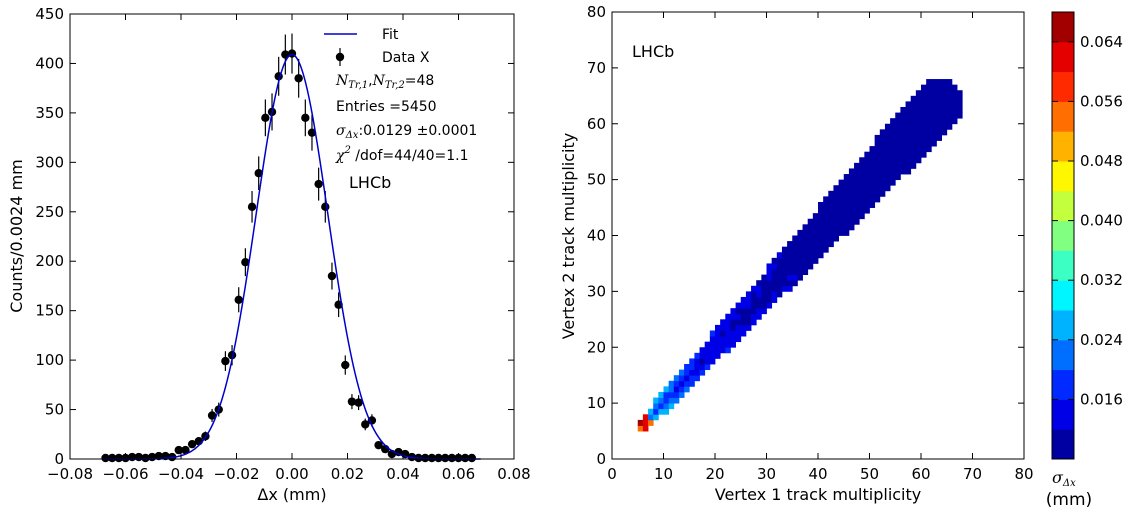 This screenshot has height=515, width=1140. I want to click on left-lhcb-label: LHCb, so click(370, 182).